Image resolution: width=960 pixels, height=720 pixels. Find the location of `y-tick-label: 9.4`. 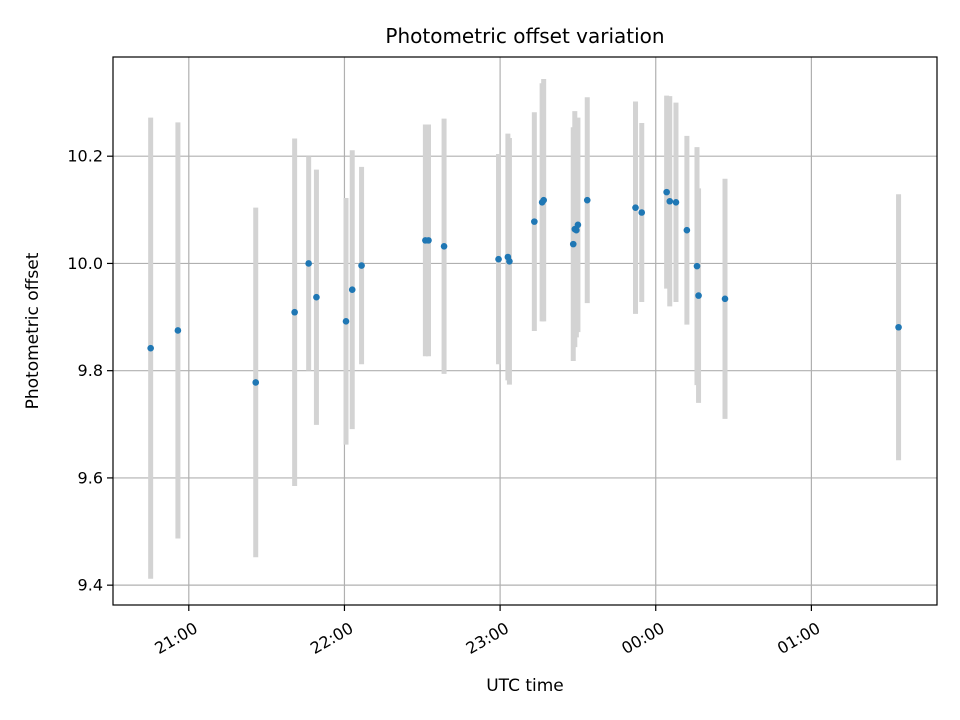

y-tick-label: 9.4 is located at coordinates (90, 585).